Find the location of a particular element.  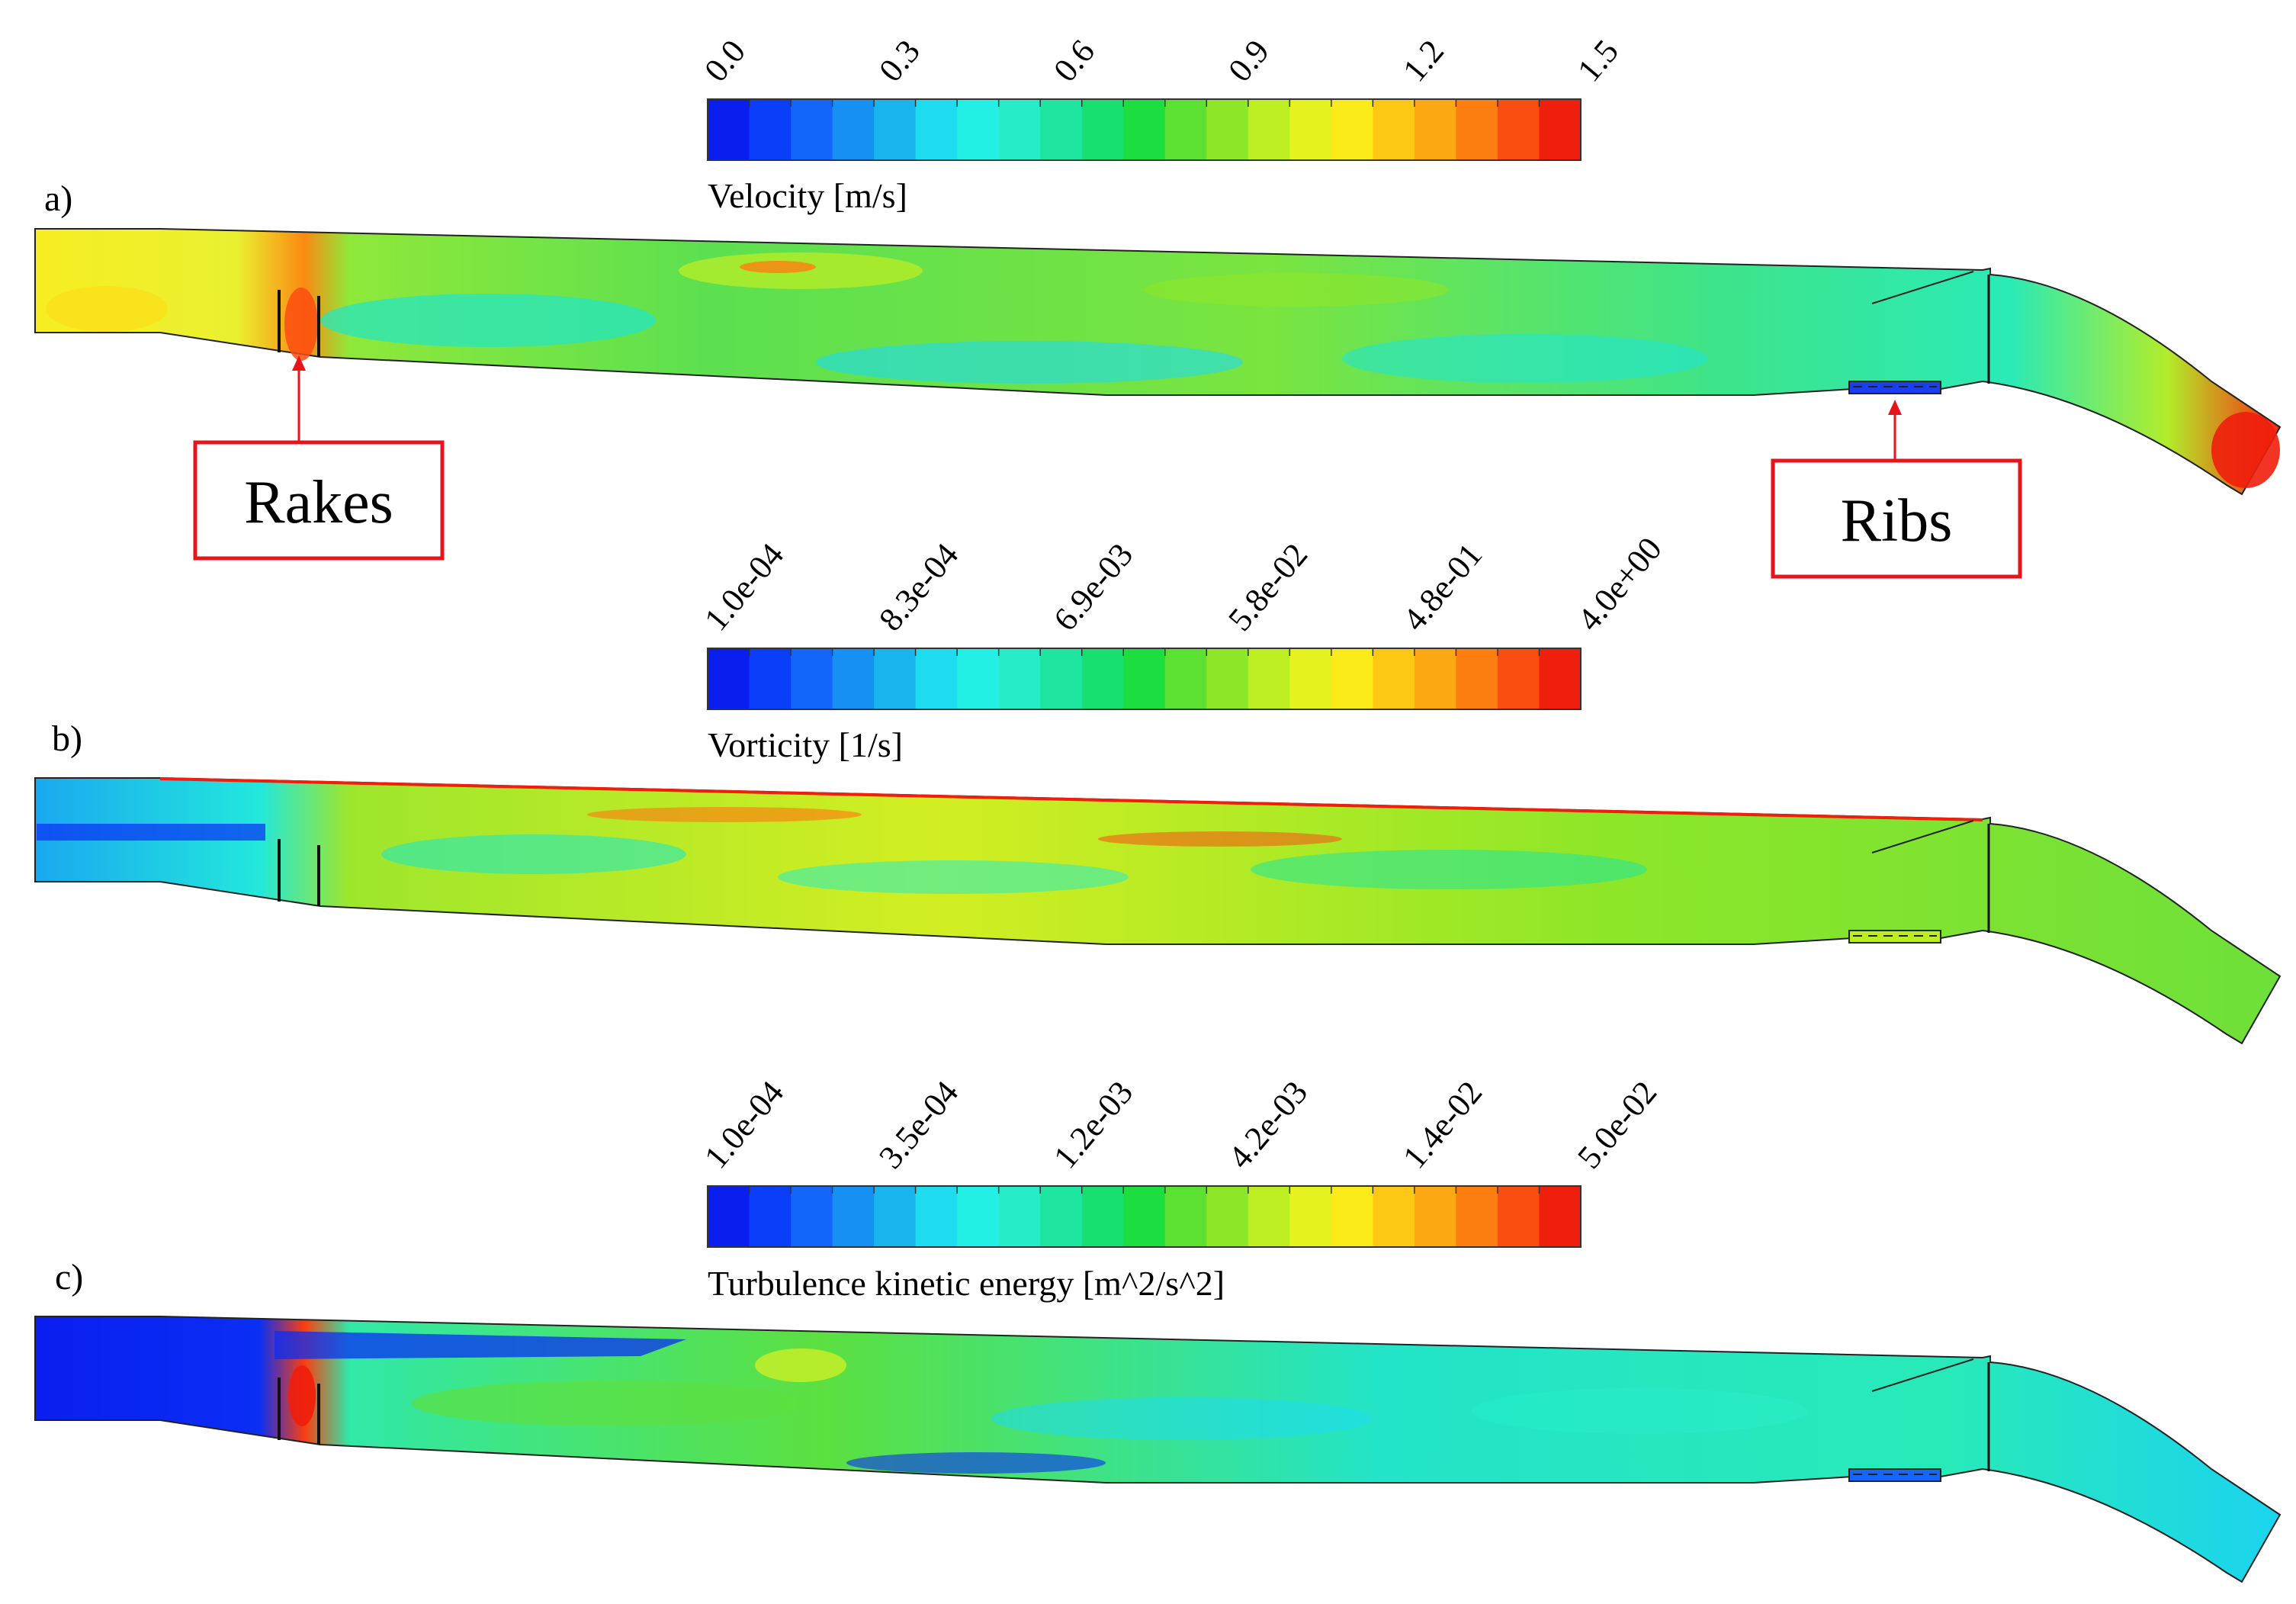

callout-ribs: Ribs is located at coordinates (1896, 490).